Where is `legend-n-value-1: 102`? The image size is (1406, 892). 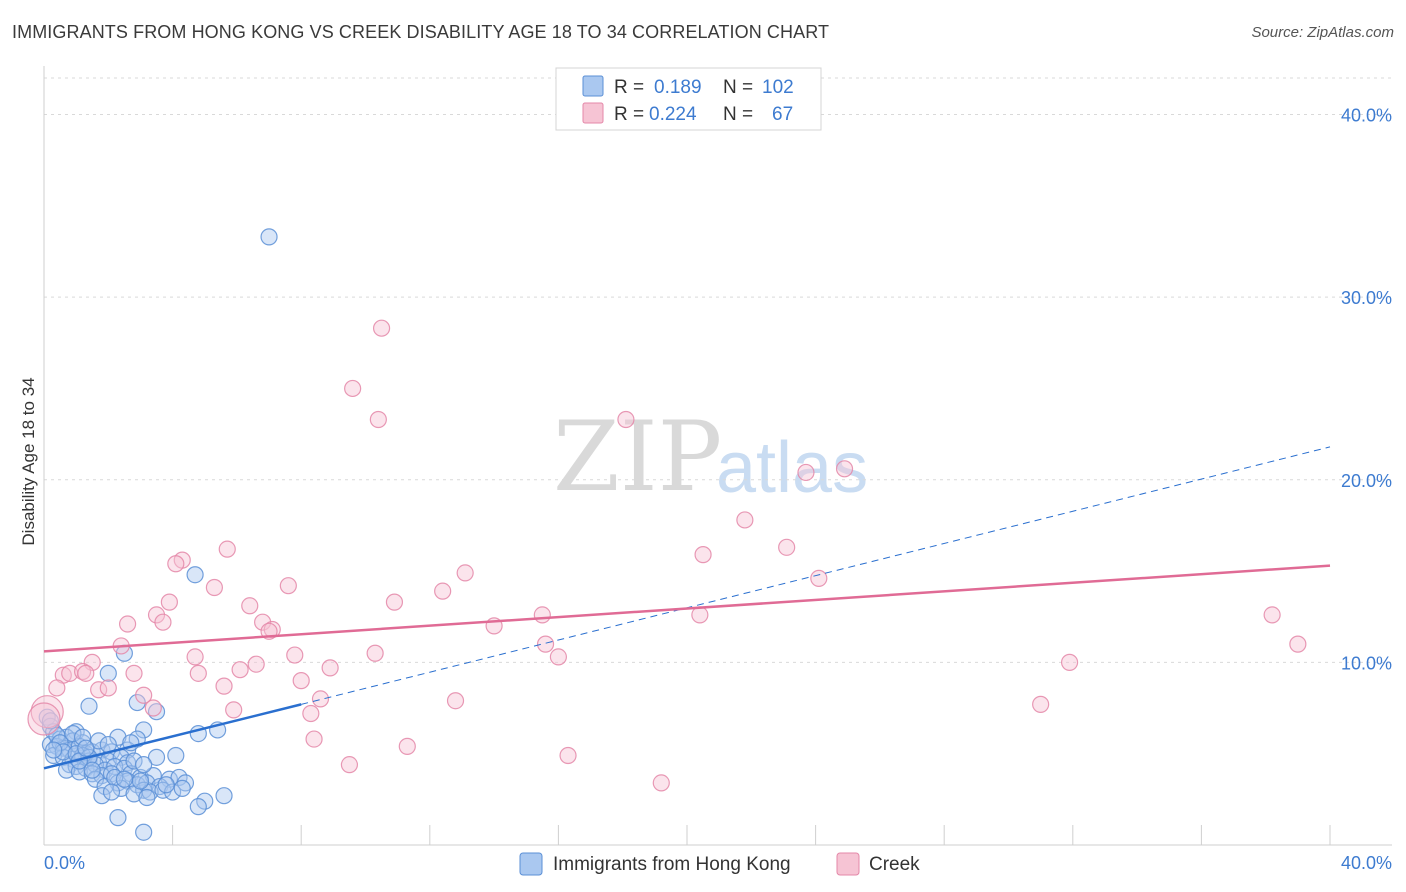
legend-n-value-1: 102 is located at coordinates (778, 87).